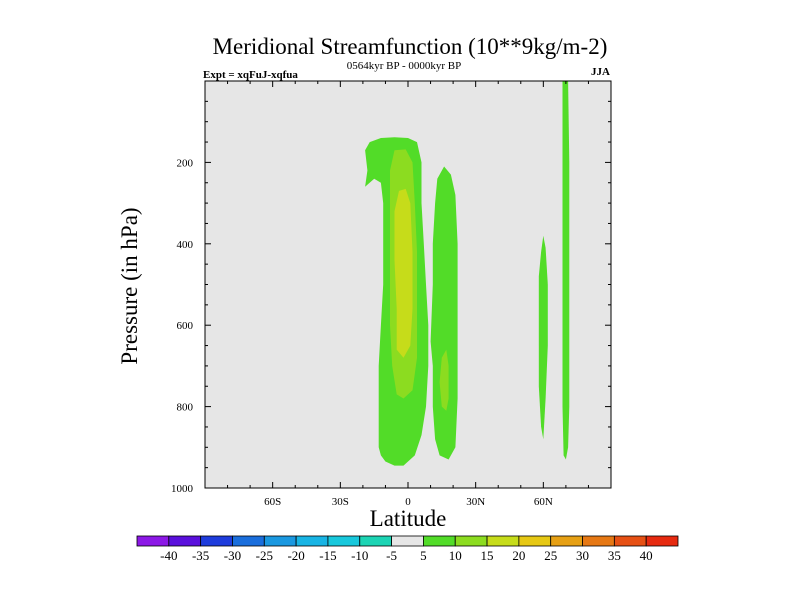 The width and height of the screenshot is (800, 600). Describe the element at coordinates (272, 502) in the screenshot. I see `x-tick-label: 60S` at that location.